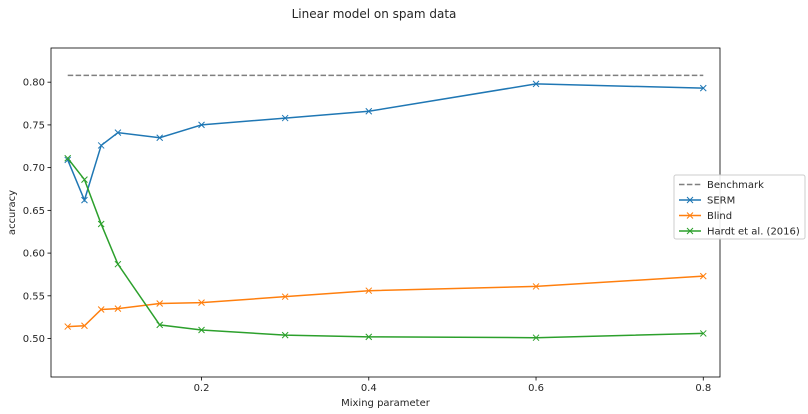 Image resolution: width=808 pixels, height=414 pixels. I want to click on x-tick-label: 0.8, so click(703, 388).